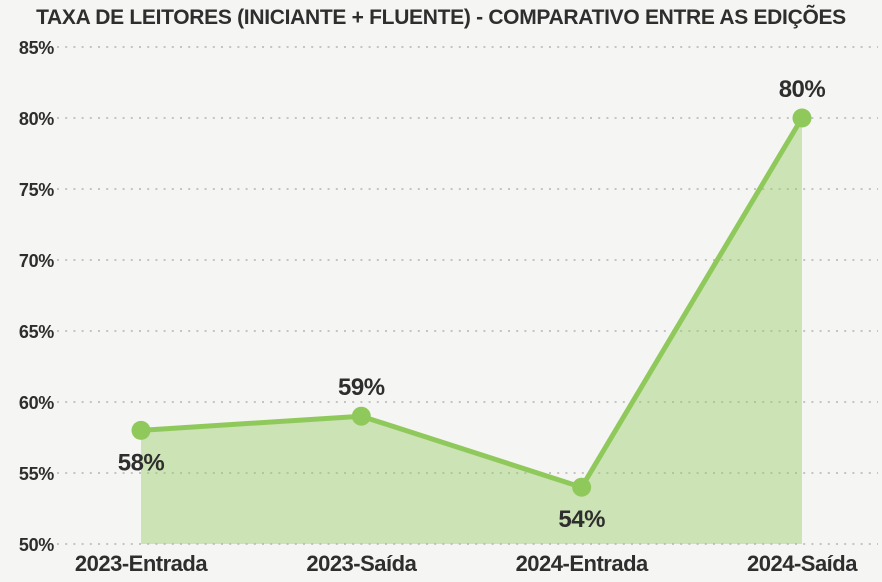 The width and height of the screenshot is (882, 582). What do you see at coordinates (36, 48) in the screenshot?
I see `y-tick-label: 85%` at bounding box center [36, 48].